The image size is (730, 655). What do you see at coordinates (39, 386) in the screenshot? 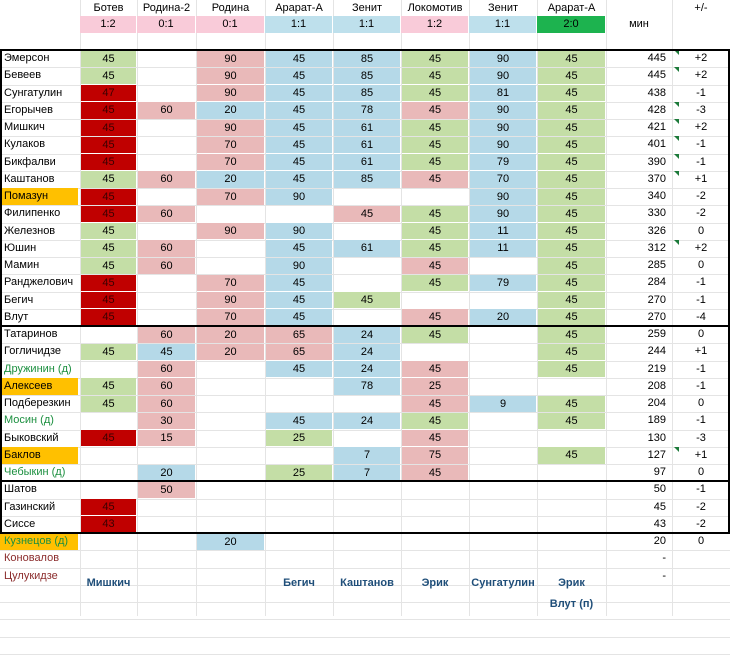
I see `player-name: Алексеев` at bounding box center [39, 386].